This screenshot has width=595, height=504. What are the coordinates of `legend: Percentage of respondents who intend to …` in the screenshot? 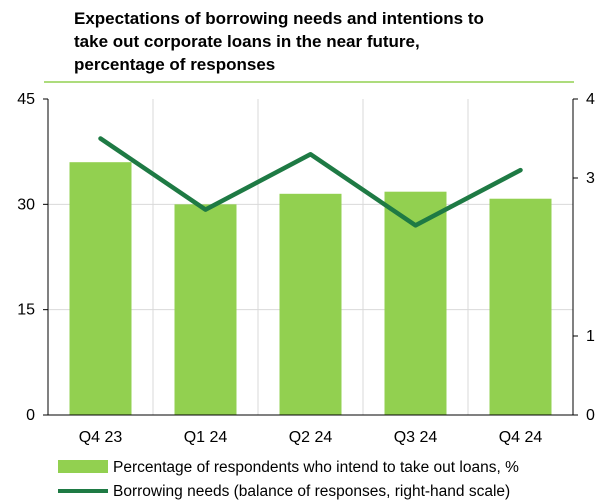 It's located at (288, 479).